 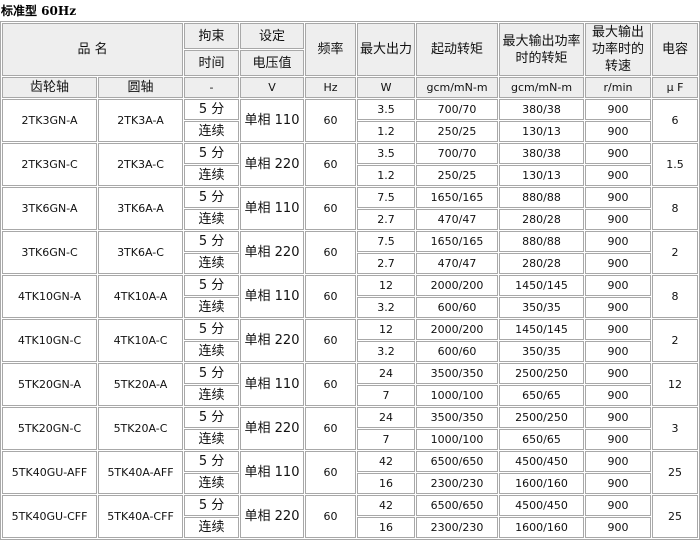 What do you see at coordinates (49, 87) in the screenshot?
I see `unit-cell: 齿轮轴` at bounding box center [49, 87].